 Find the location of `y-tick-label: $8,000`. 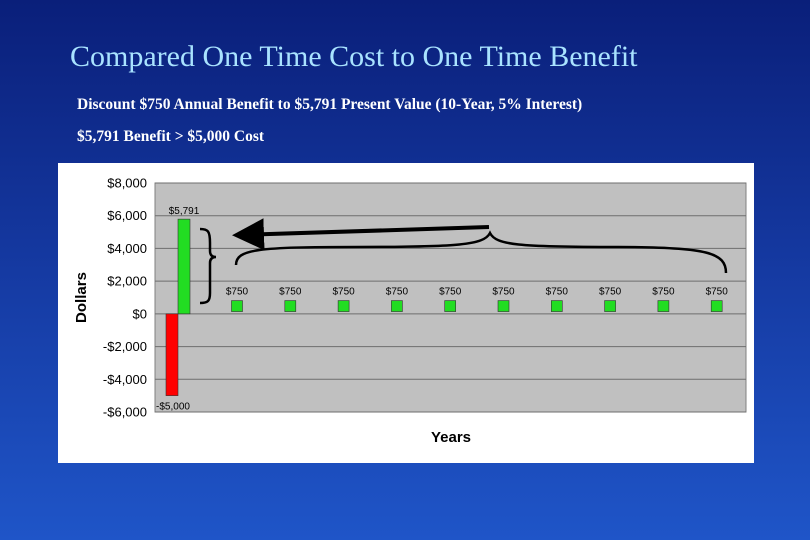

y-tick-label: $8,000 is located at coordinates (127, 183).